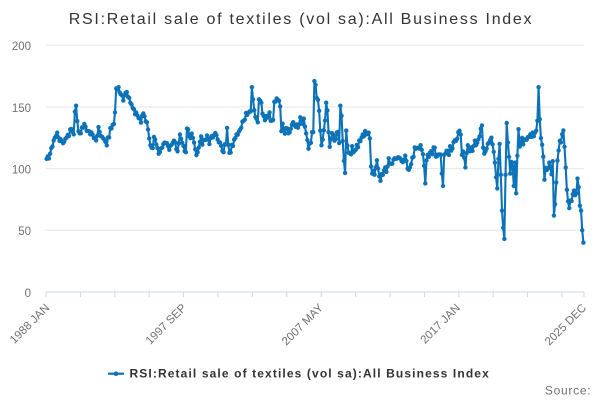  I want to click on svg-text: 100, so click(21, 171).